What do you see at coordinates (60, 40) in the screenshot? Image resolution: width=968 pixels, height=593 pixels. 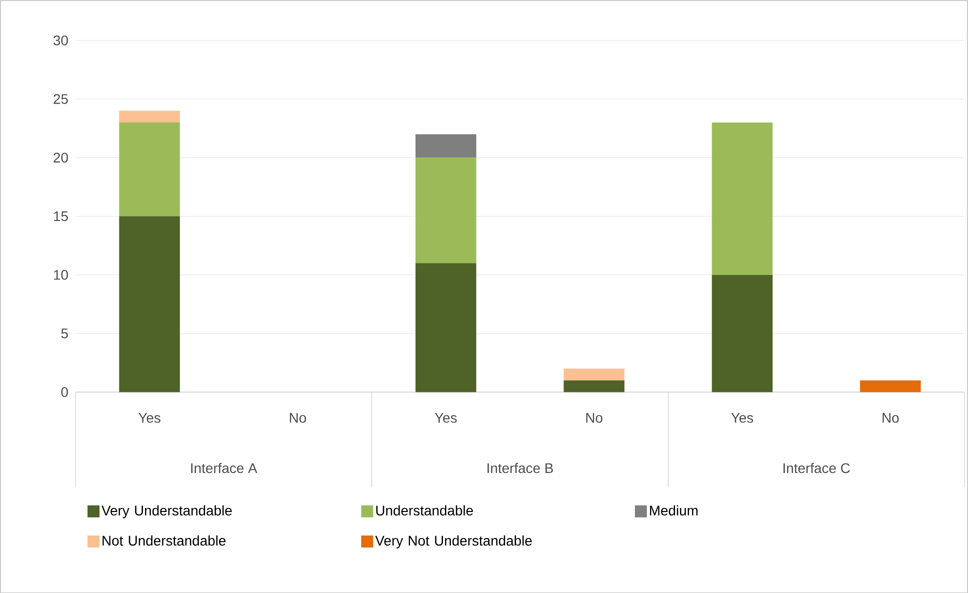 I see `y-tick-label: 30` at bounding box center [60, 40].